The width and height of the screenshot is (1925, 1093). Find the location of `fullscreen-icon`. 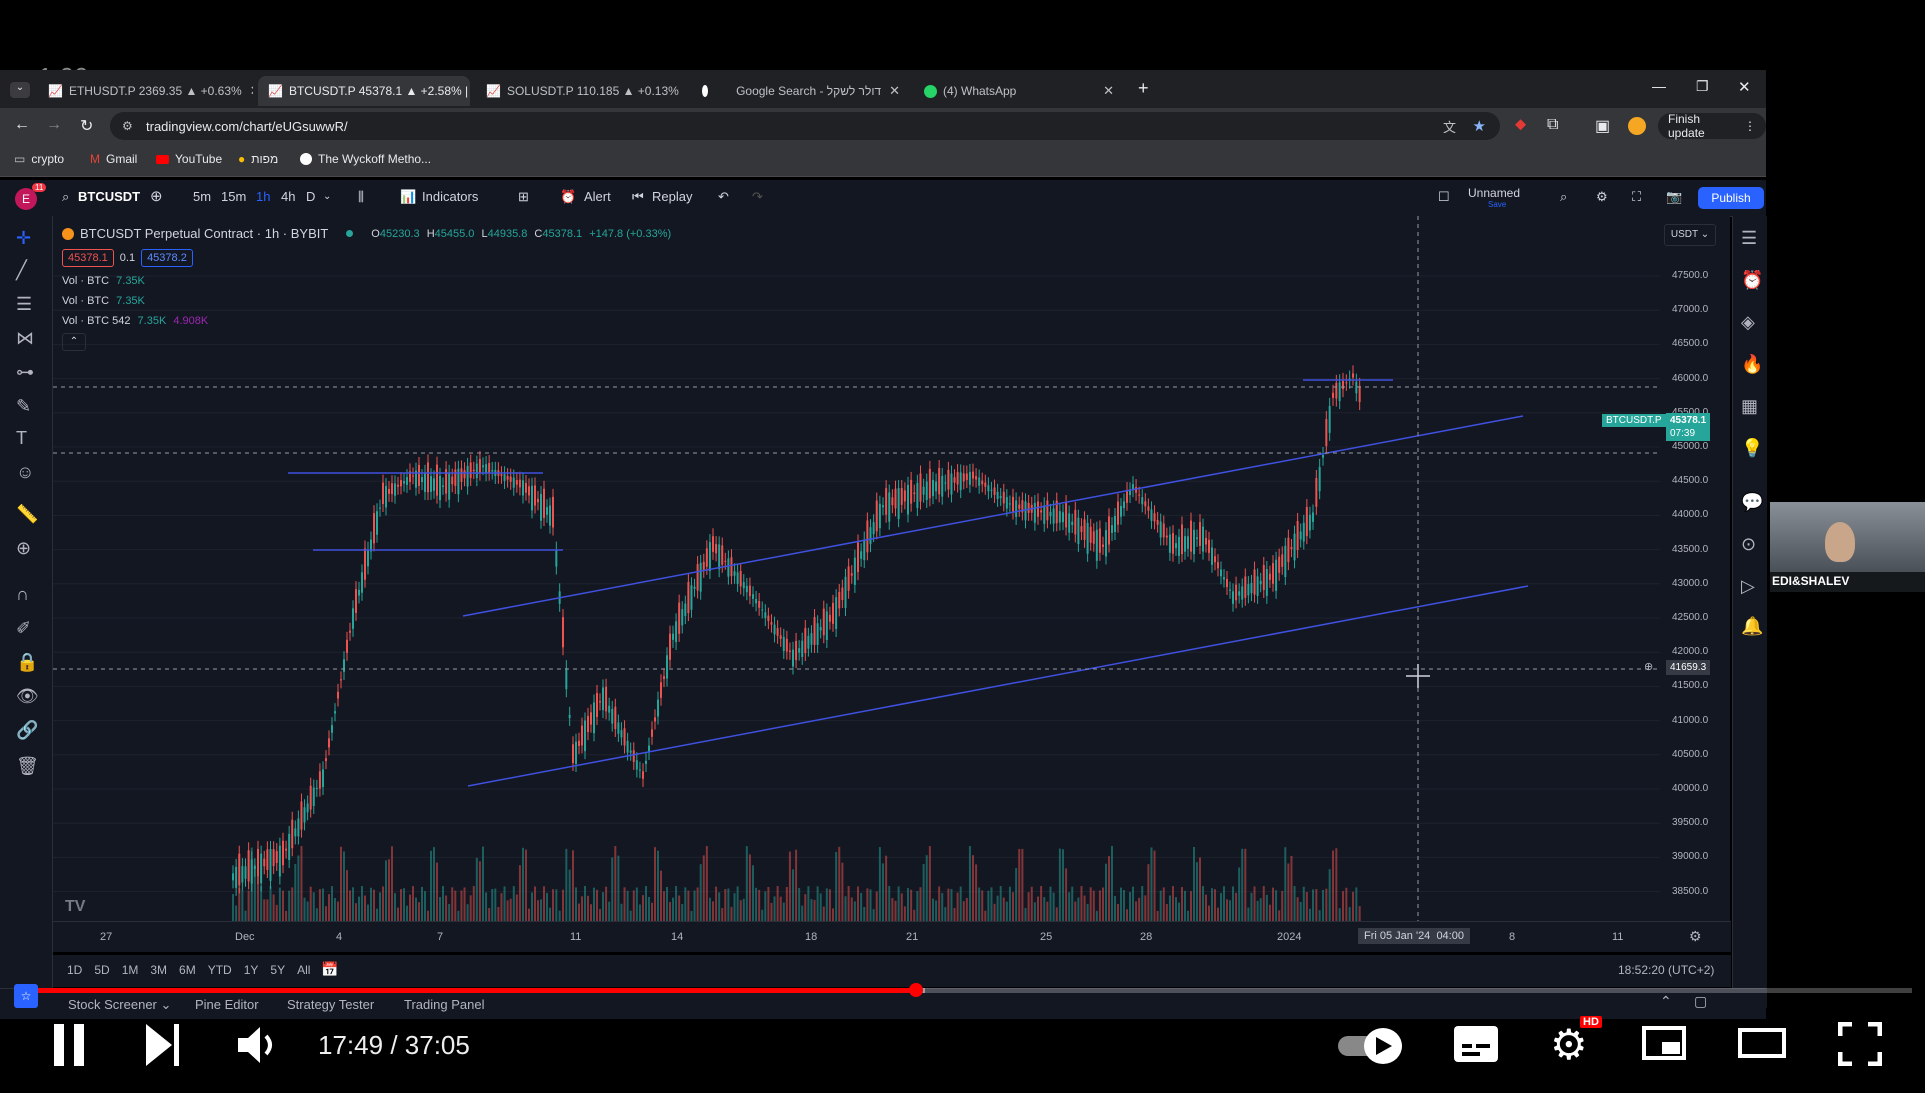

fullscreen-icon is located at coordinates (1860, 1044).